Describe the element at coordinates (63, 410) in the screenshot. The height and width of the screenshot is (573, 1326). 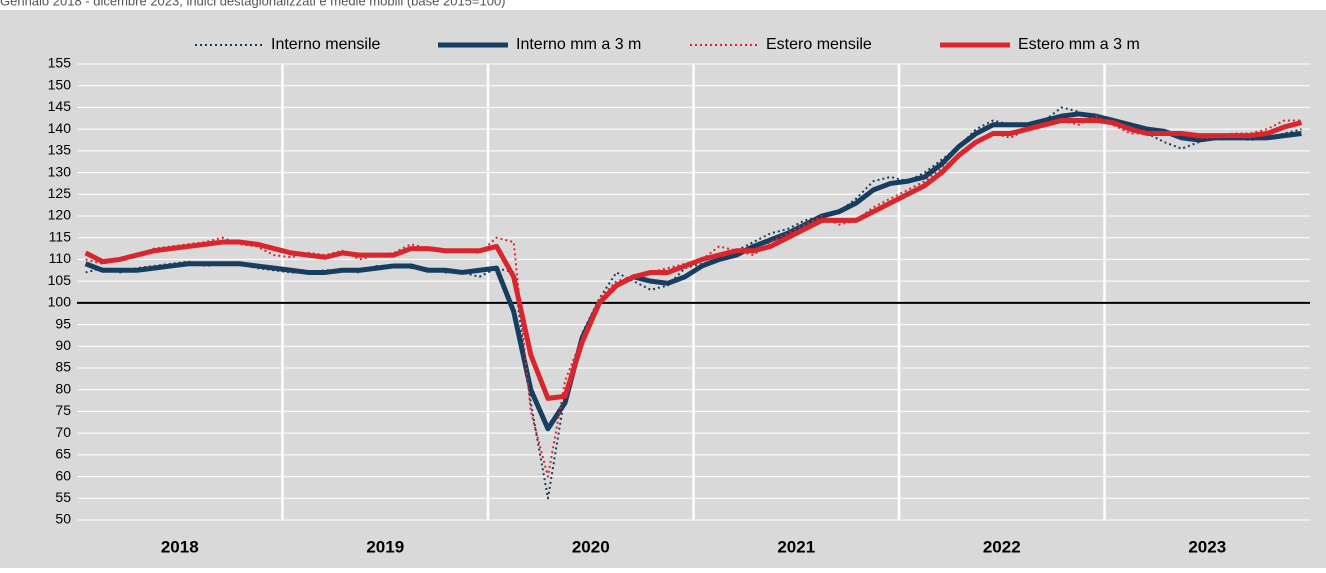
I see `y-tick-label: 75` at that location.